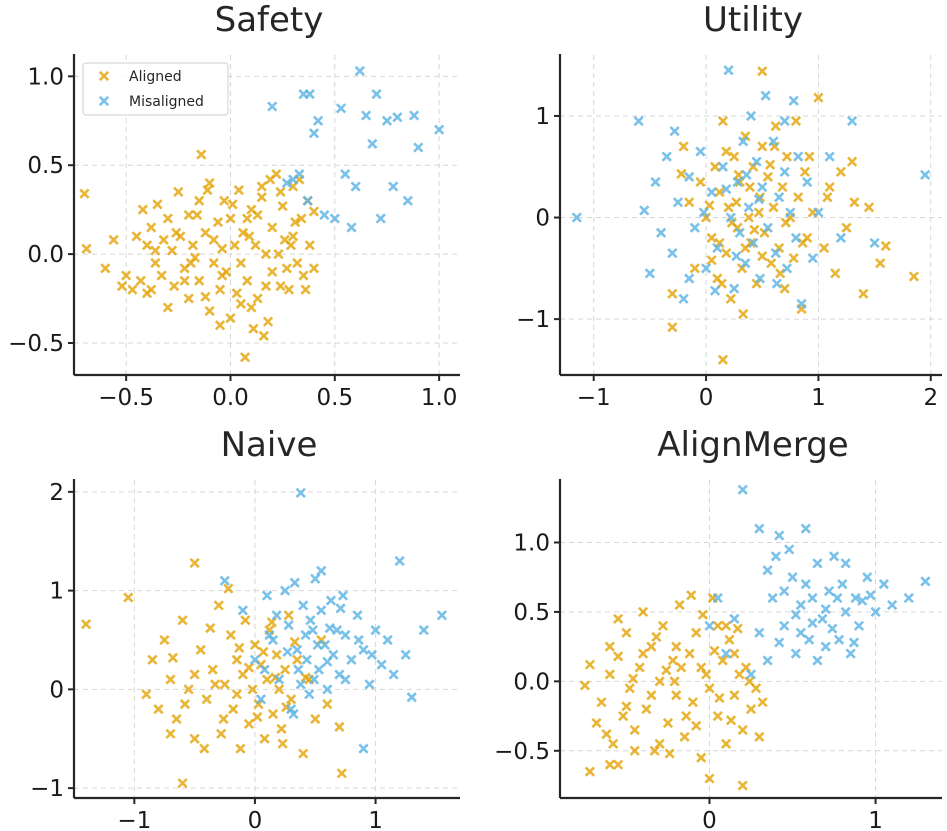  I want to click on legend-item-misaligned: Misaligned, so click(151, 102).